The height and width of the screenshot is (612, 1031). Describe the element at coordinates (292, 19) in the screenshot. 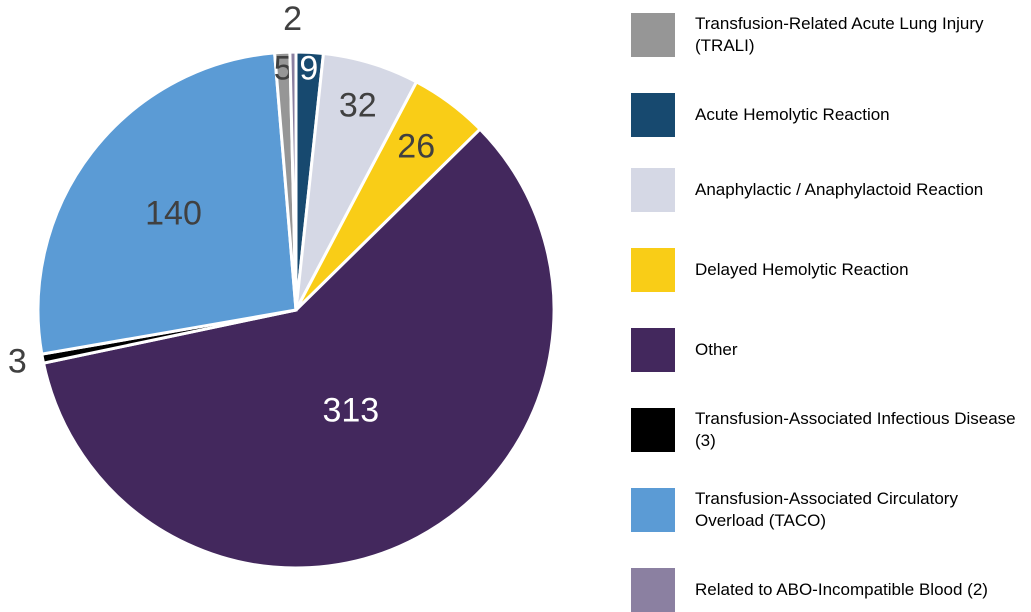

I see `data-label: 2` at that location.